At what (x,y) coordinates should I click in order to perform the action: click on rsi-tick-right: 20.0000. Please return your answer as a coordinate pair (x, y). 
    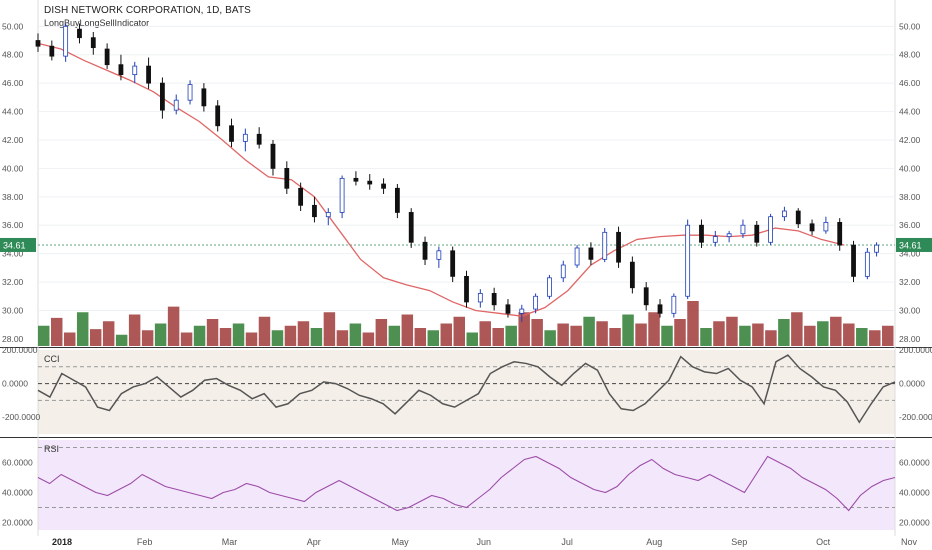
    Looking at the image, I should click on (914, 523).